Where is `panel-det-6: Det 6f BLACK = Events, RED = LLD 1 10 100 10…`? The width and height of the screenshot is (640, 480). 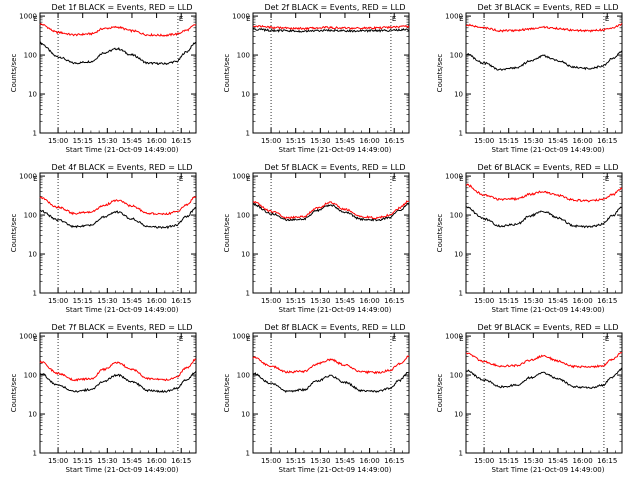
panel-det-6: Det 6f BLACK = Events, RED = LLD 1 10 100 10… is located at coordinates (529, 238).